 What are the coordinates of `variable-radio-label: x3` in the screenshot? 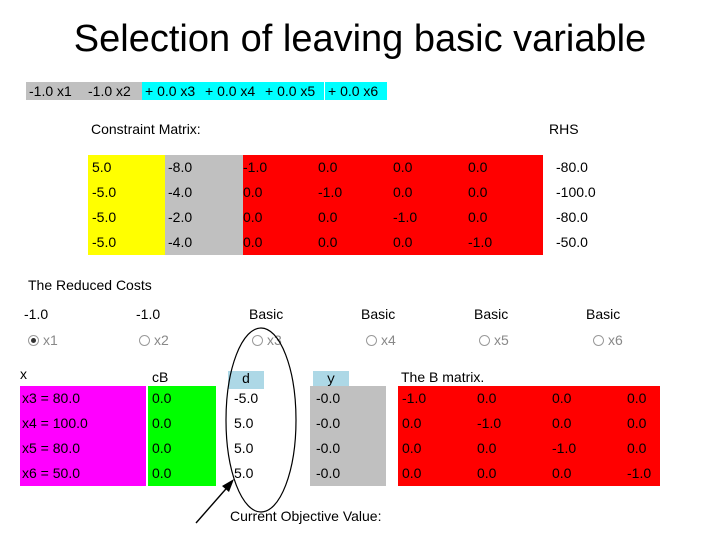 It's located at (274, 340).